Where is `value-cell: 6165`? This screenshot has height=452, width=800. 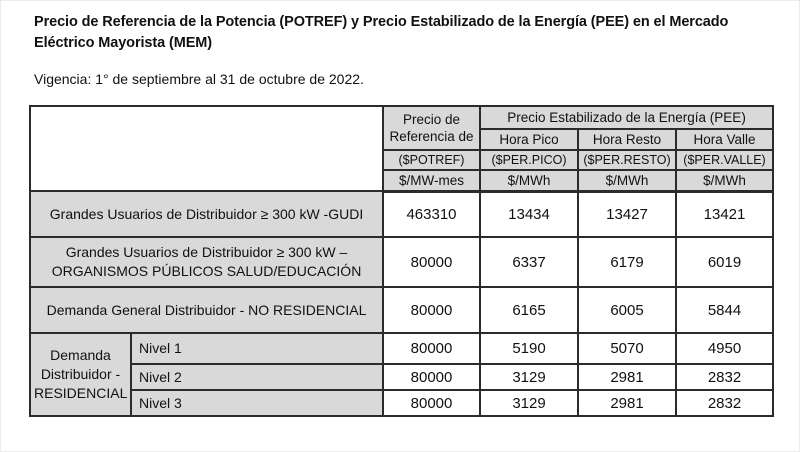 value-cell: 6165 is located at coordinates (529, 310).